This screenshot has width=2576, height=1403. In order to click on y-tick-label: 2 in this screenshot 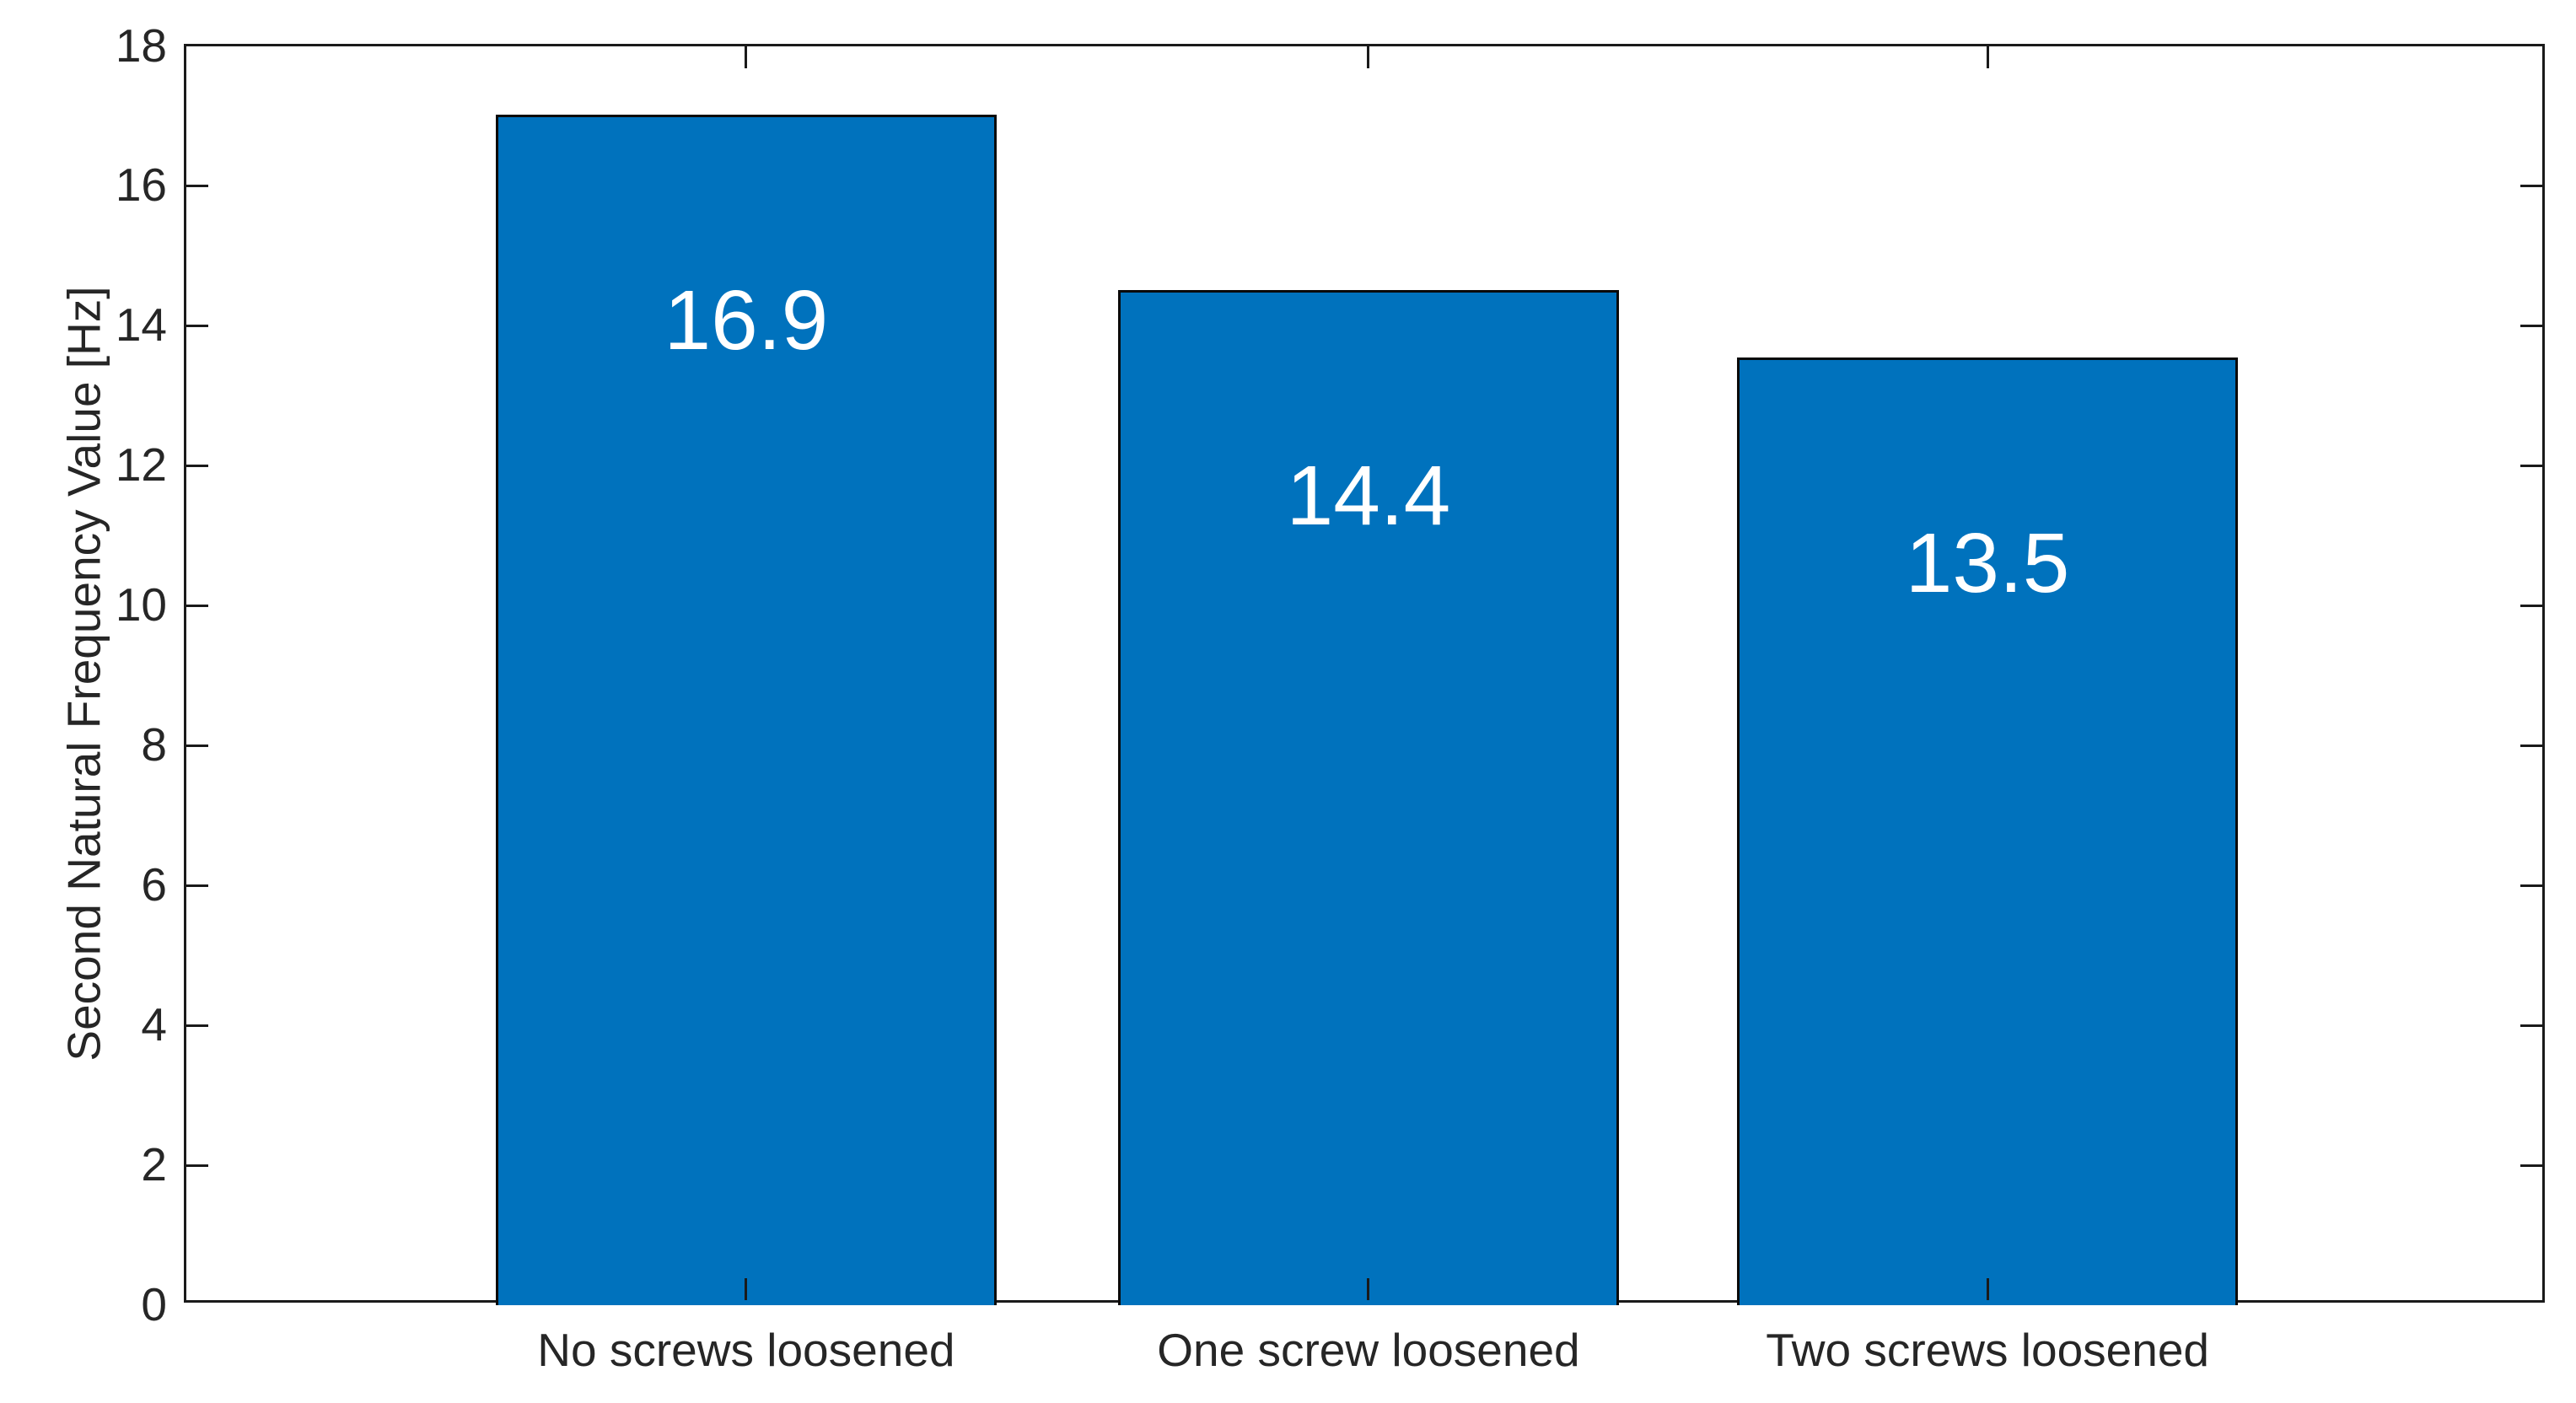, I will do `click(154, 1164)`.